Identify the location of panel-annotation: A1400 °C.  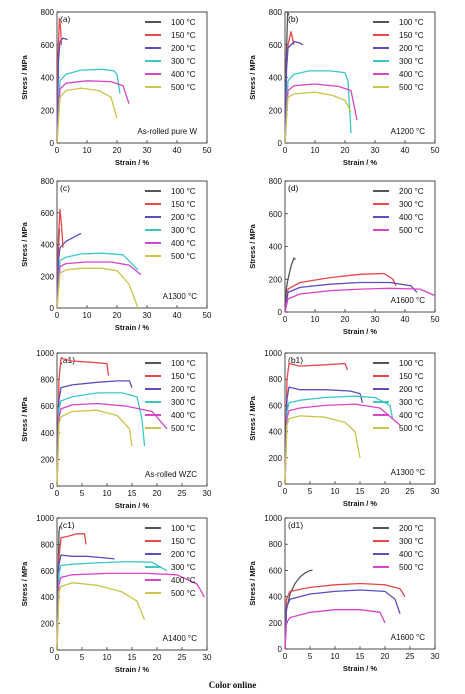
(180, 638).